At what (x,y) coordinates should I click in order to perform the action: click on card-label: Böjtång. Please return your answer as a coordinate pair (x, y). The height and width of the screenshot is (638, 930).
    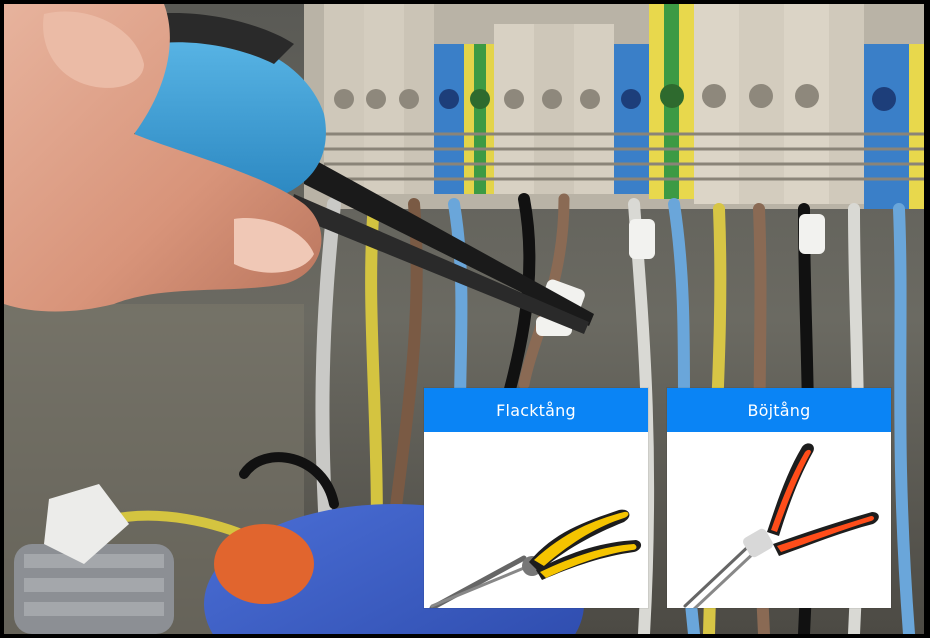
    Looking at the image, I should click on (779, 410).